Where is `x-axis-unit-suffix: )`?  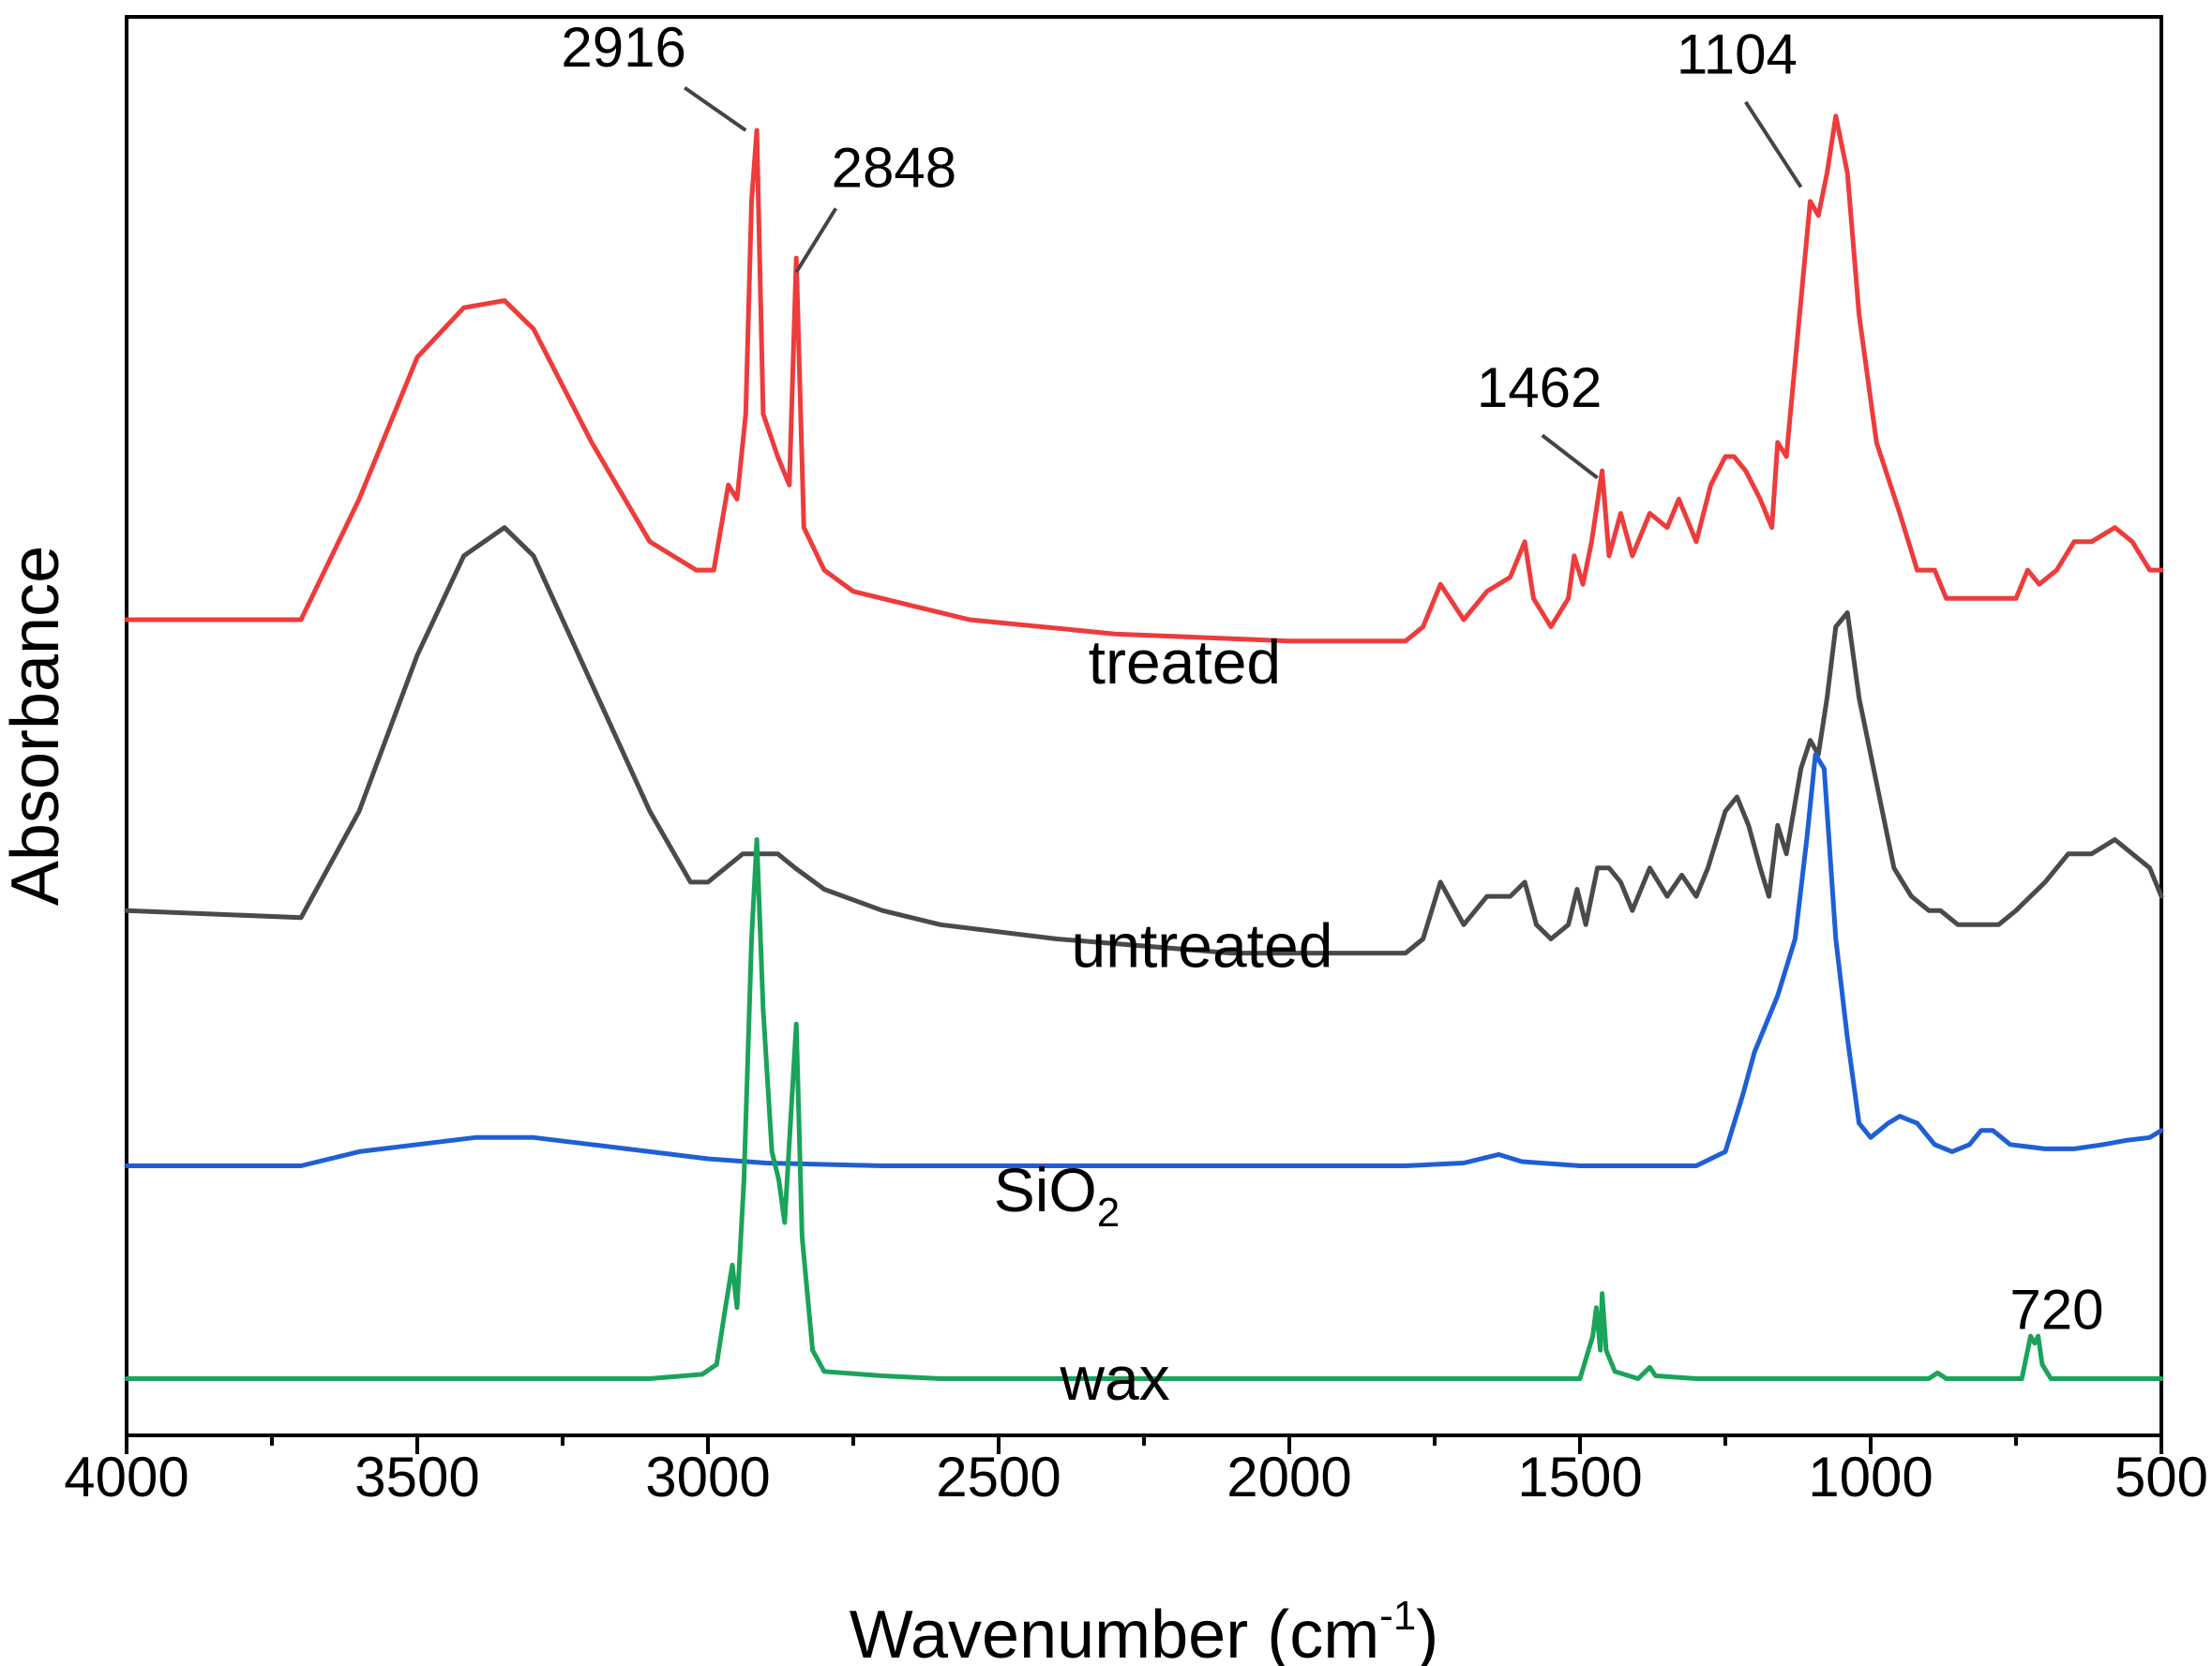
x-axis-unit-suffix: ) is located at coordinates (1427, 1632).